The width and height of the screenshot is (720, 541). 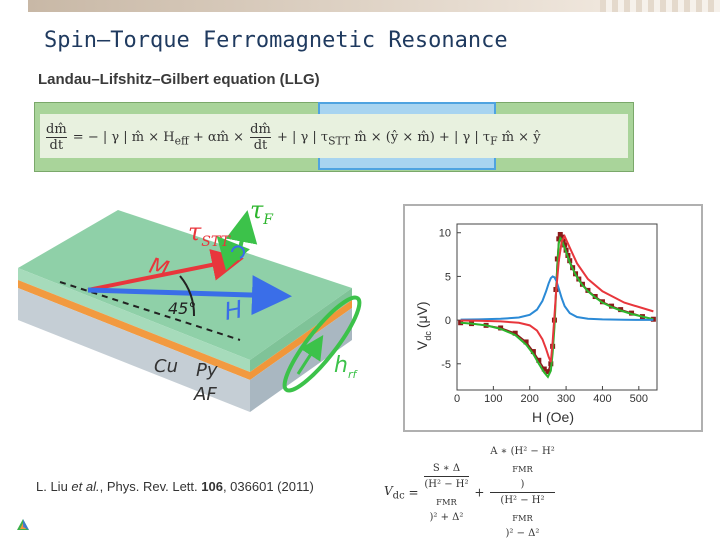 I want to click on layer-top-face, so click(x=185, y=285).